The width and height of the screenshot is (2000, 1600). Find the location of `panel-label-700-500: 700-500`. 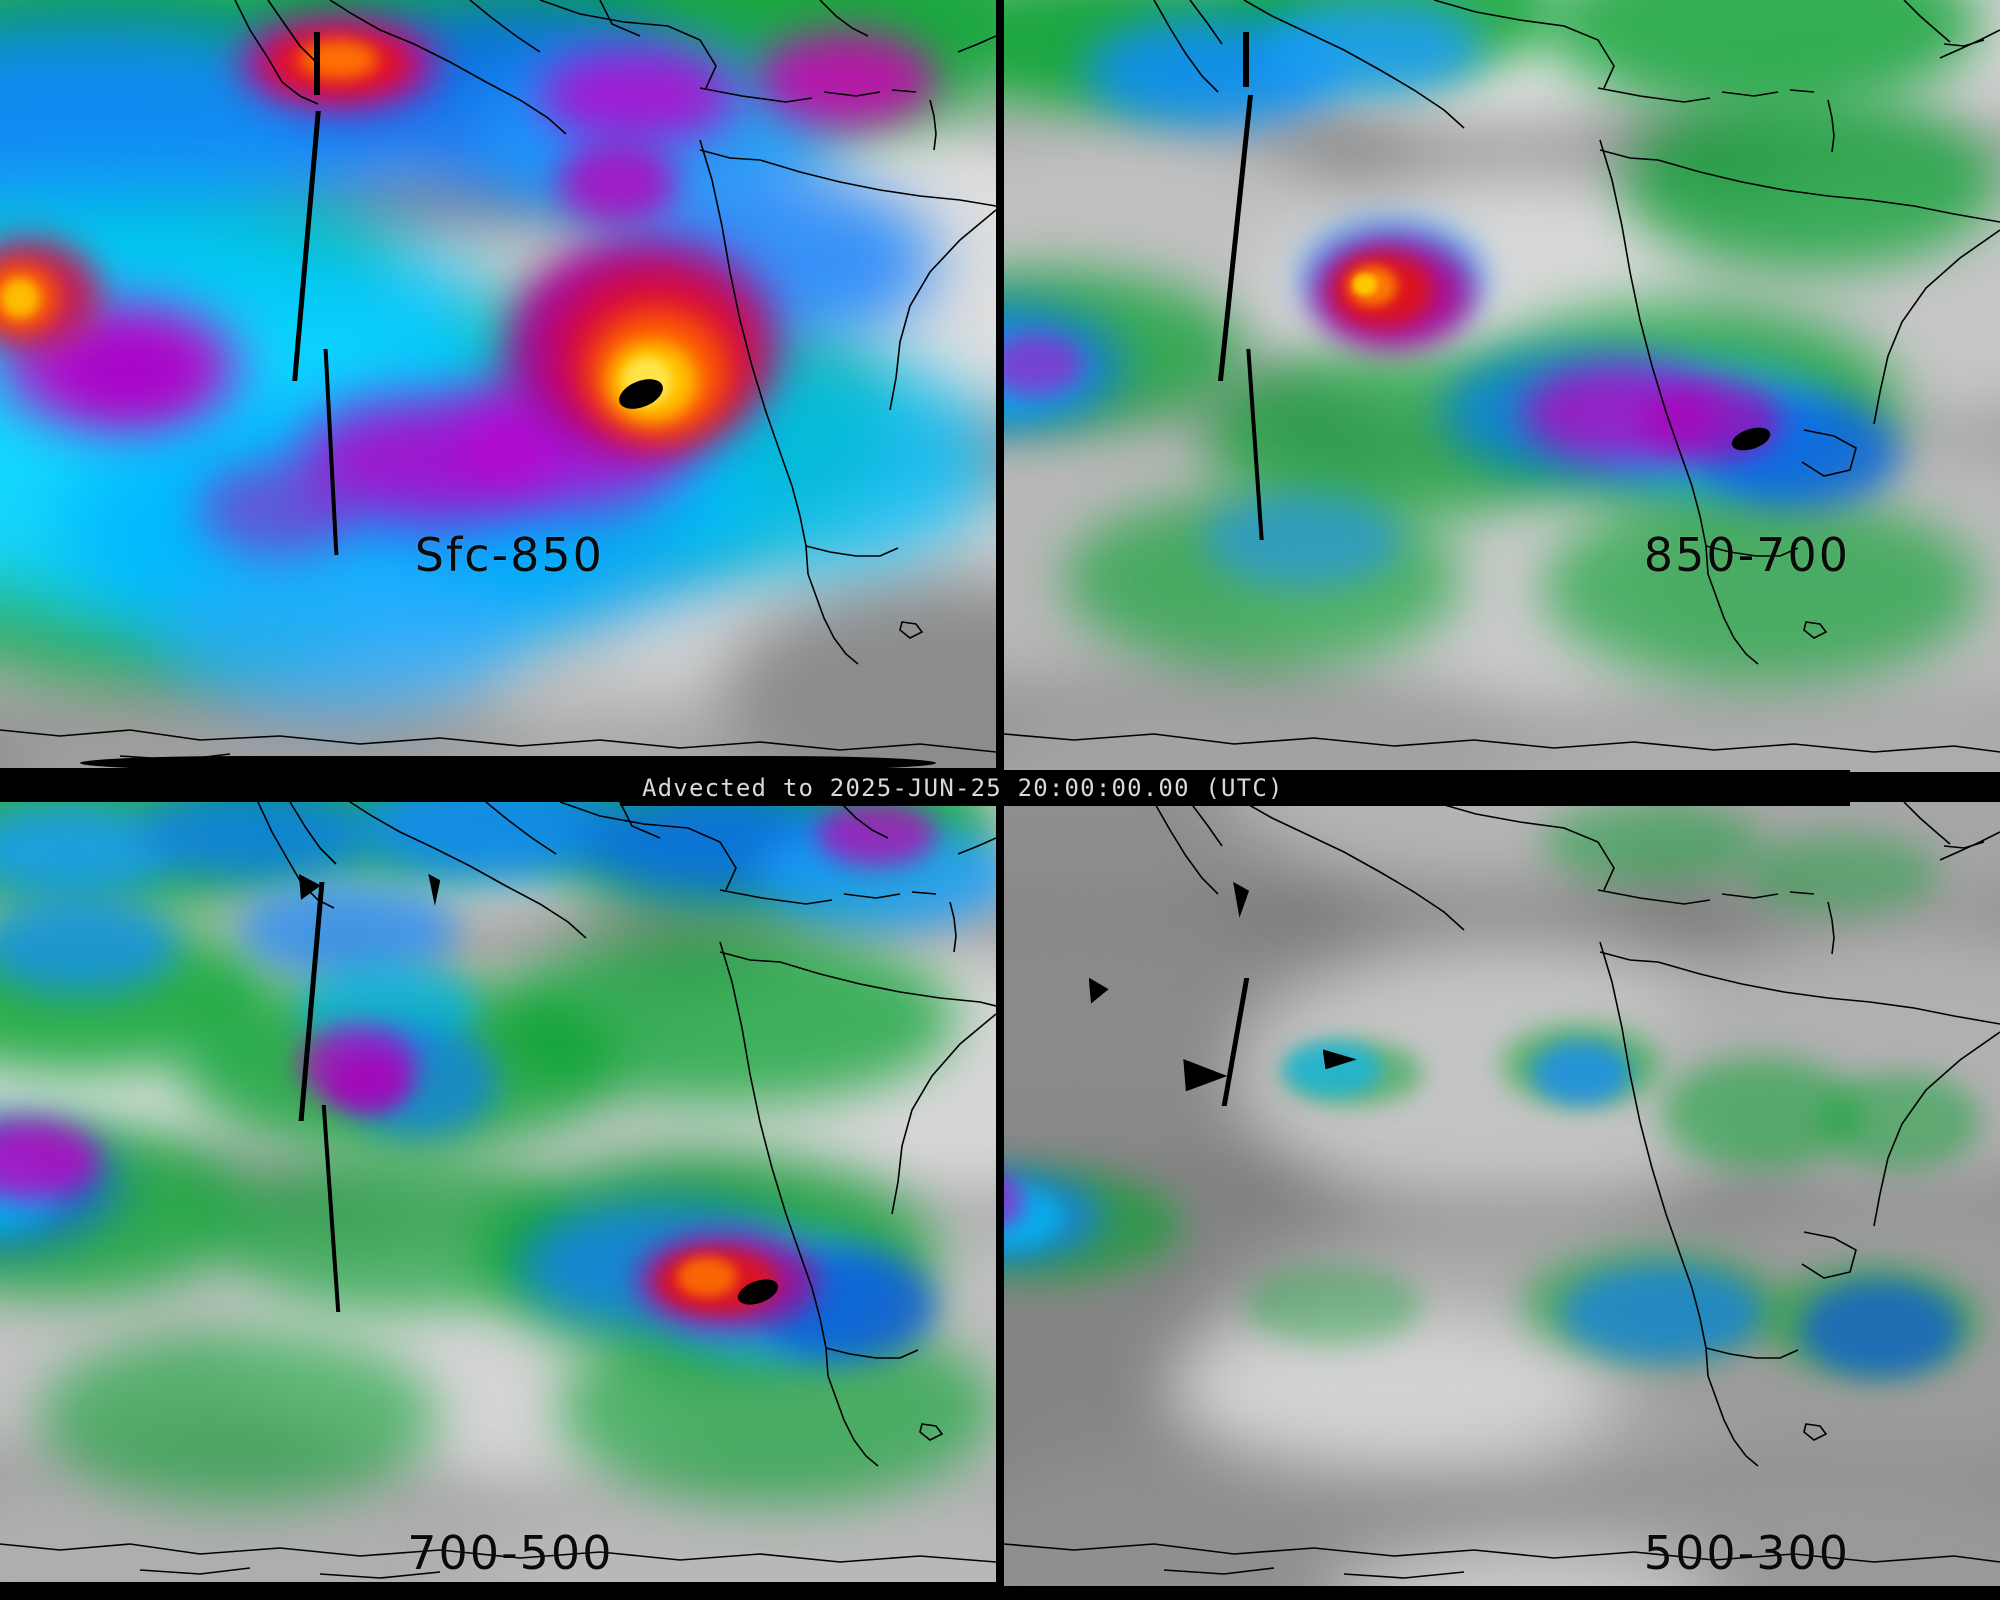

panel-label-700-500: 700-500 is located at coordinates (510, 1553).